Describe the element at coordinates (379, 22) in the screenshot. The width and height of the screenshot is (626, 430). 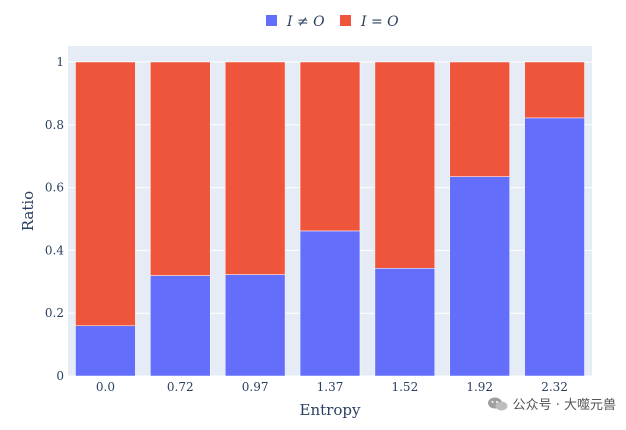
I see `legend-label: I = O` at that location.